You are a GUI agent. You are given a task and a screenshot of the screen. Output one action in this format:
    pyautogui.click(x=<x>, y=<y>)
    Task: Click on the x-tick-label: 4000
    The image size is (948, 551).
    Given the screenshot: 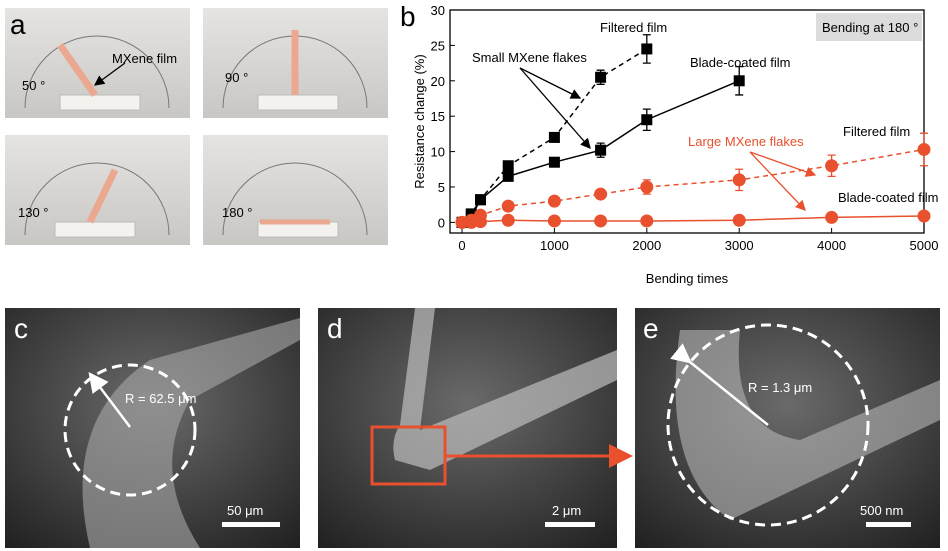 What is the action you would take?
    pyautogui.click(x=831, y=245)
    